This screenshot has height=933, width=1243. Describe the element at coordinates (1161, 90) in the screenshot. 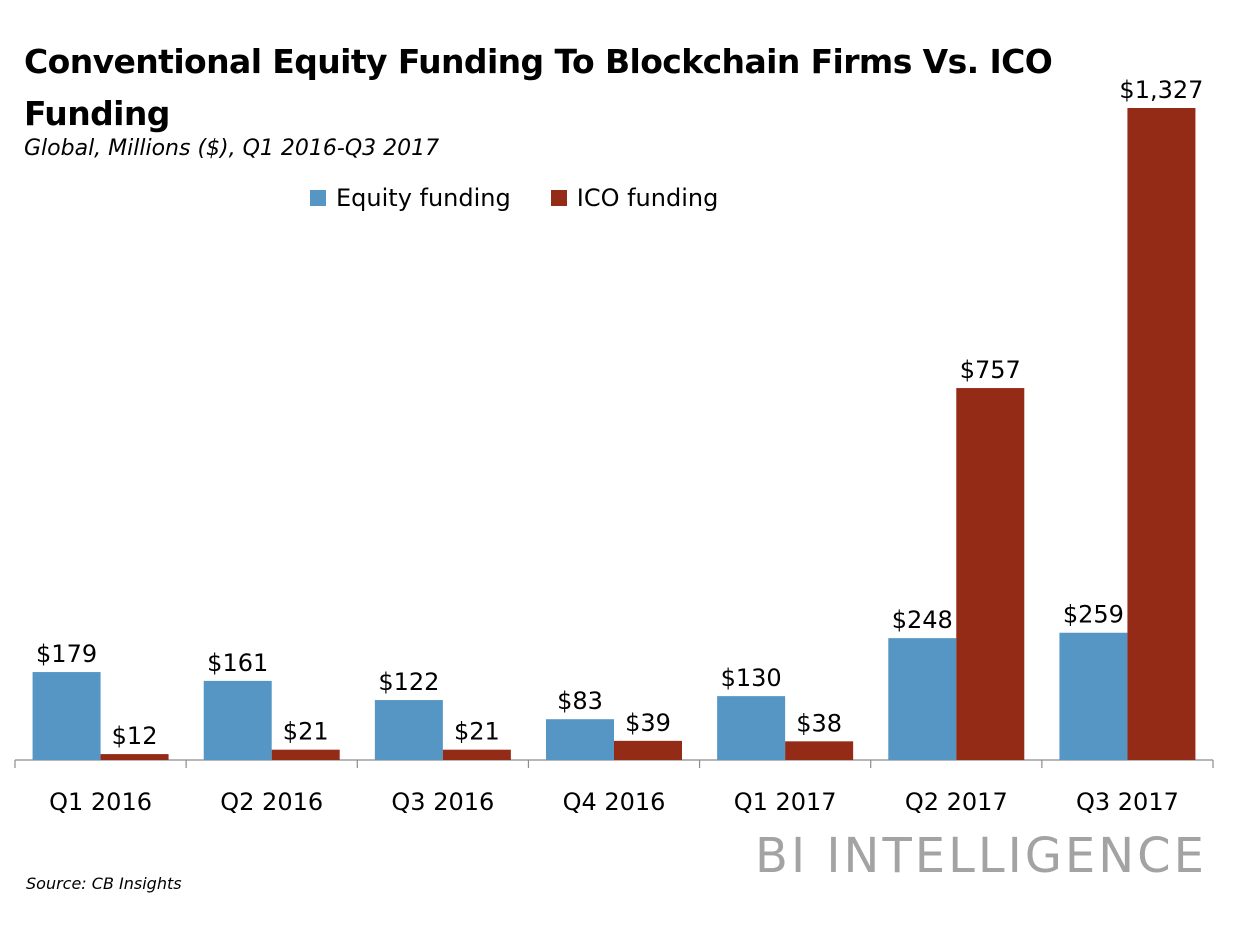

I see `ico-data-label-7: $1,327` at that location.